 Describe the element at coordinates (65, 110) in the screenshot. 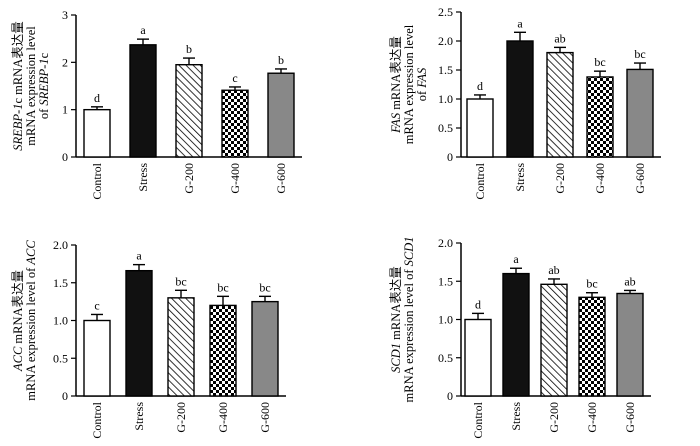

I see `y-tick-label: 1` at that location.